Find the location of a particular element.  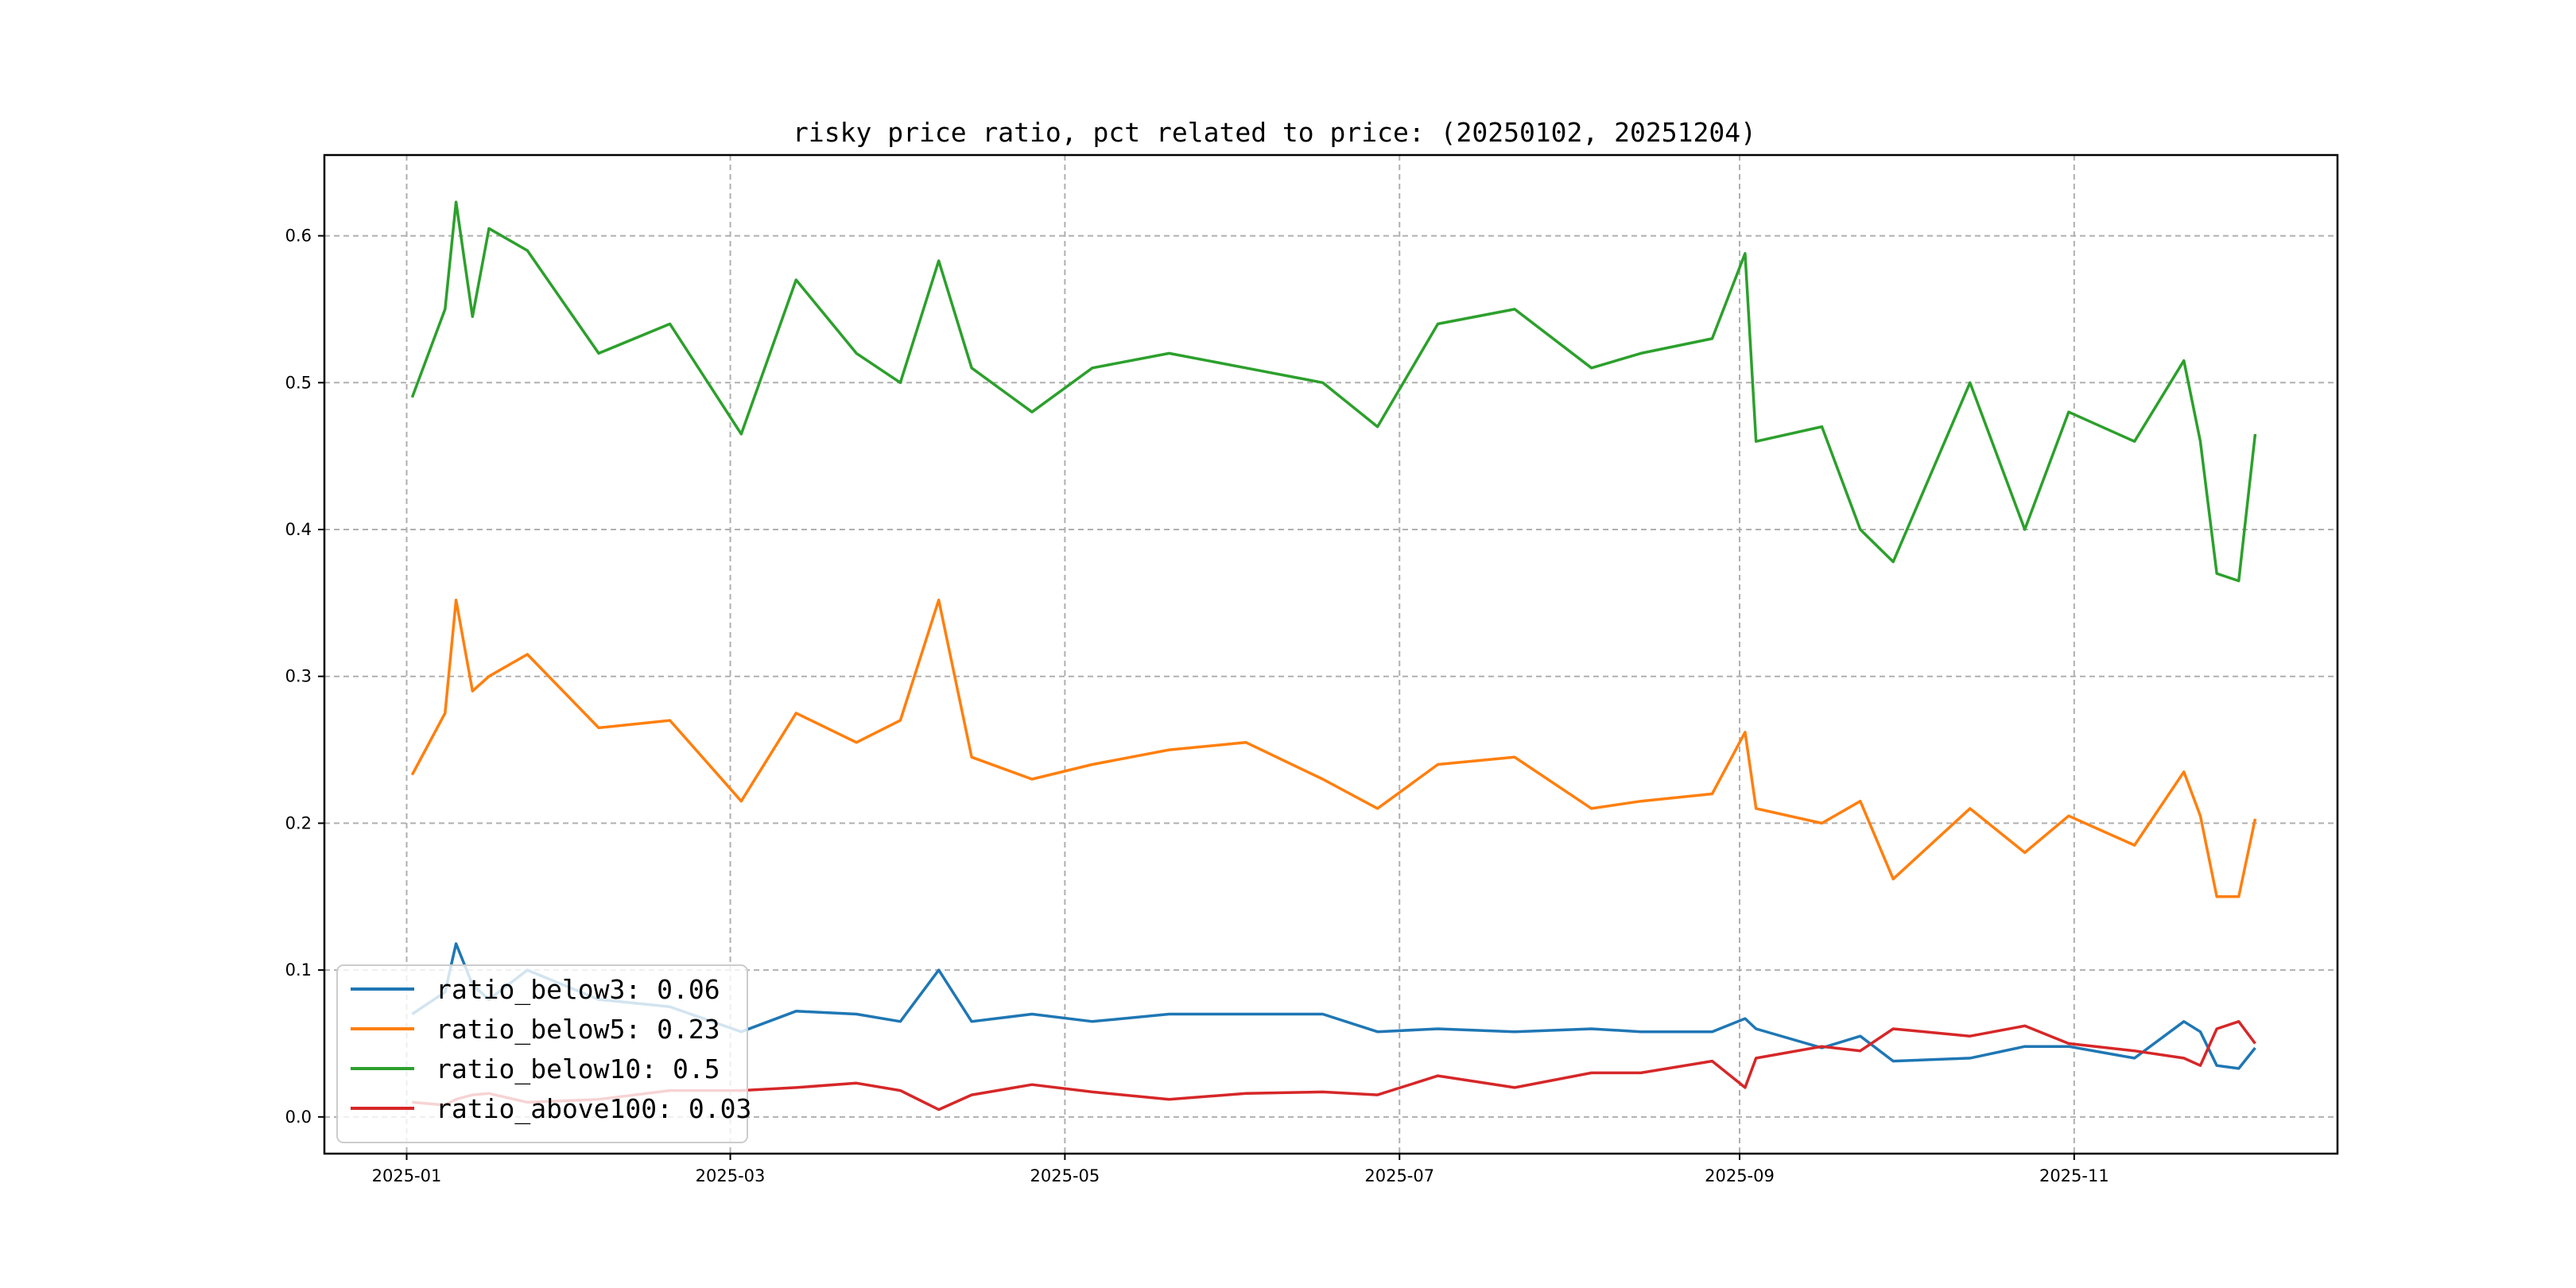

y-tick-label: 0.0 is located at coordinates (299, 1118).